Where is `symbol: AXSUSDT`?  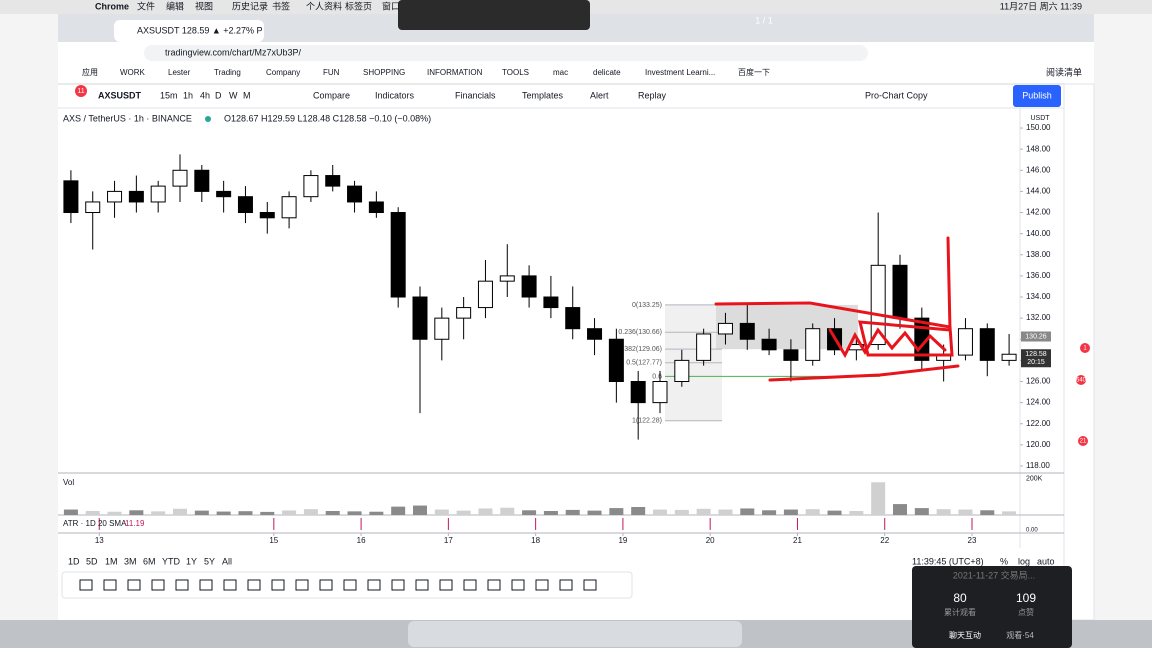 symbol: AXSUSDT is located at coordinates (120, 95).